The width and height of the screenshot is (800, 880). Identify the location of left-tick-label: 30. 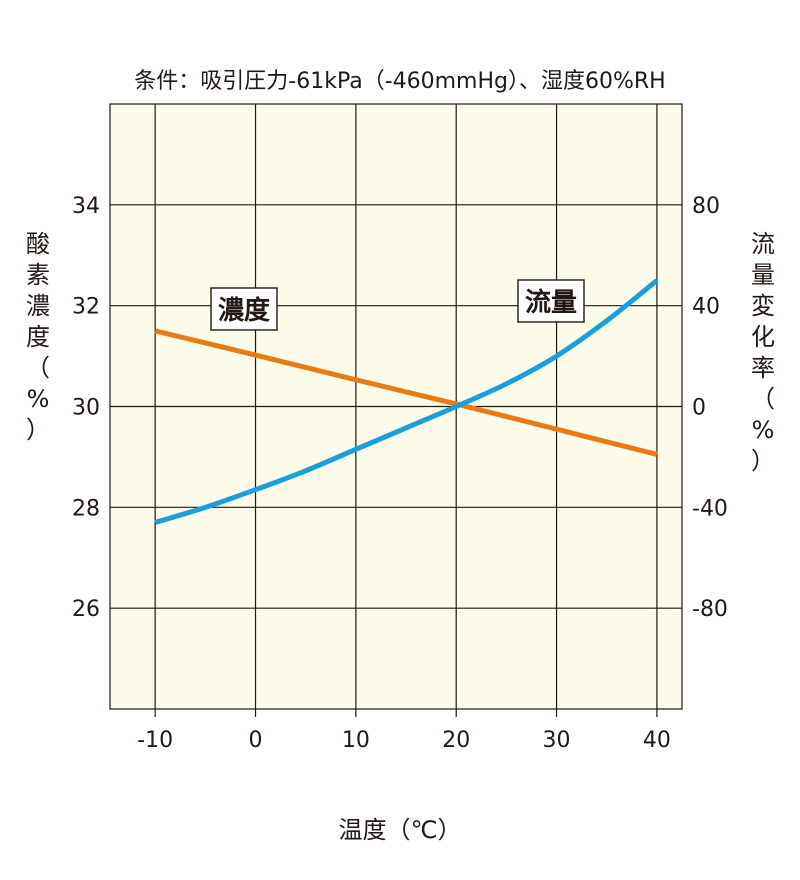
(86, 408).